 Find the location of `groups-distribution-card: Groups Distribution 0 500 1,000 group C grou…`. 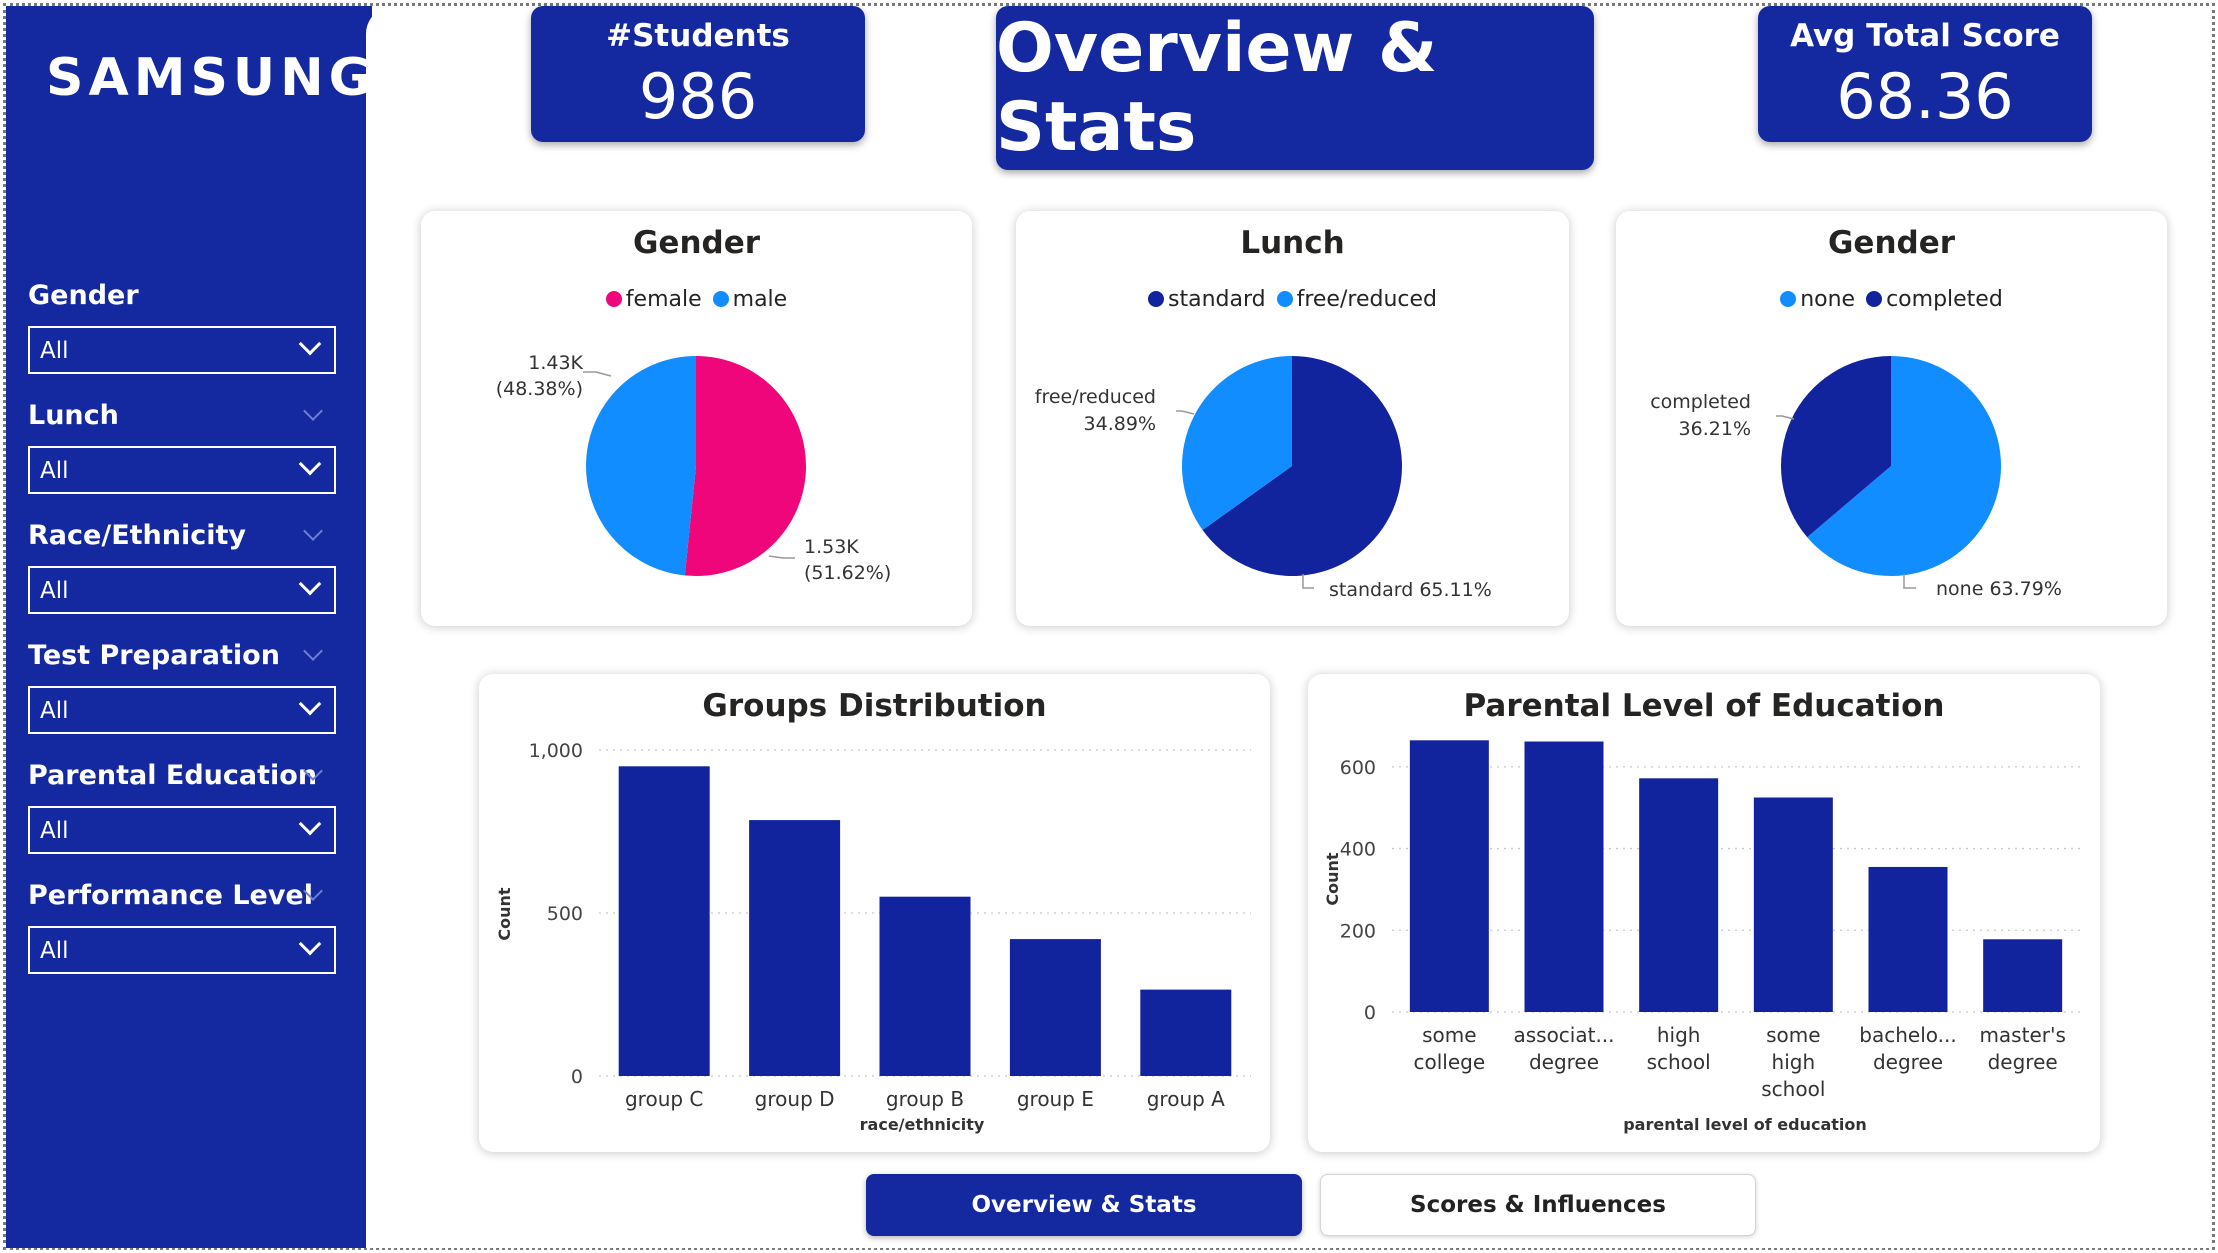

groups-distribution-card: Groups Distribution 0 500 1,000 group C grou… is located at coordinates (874, 913).